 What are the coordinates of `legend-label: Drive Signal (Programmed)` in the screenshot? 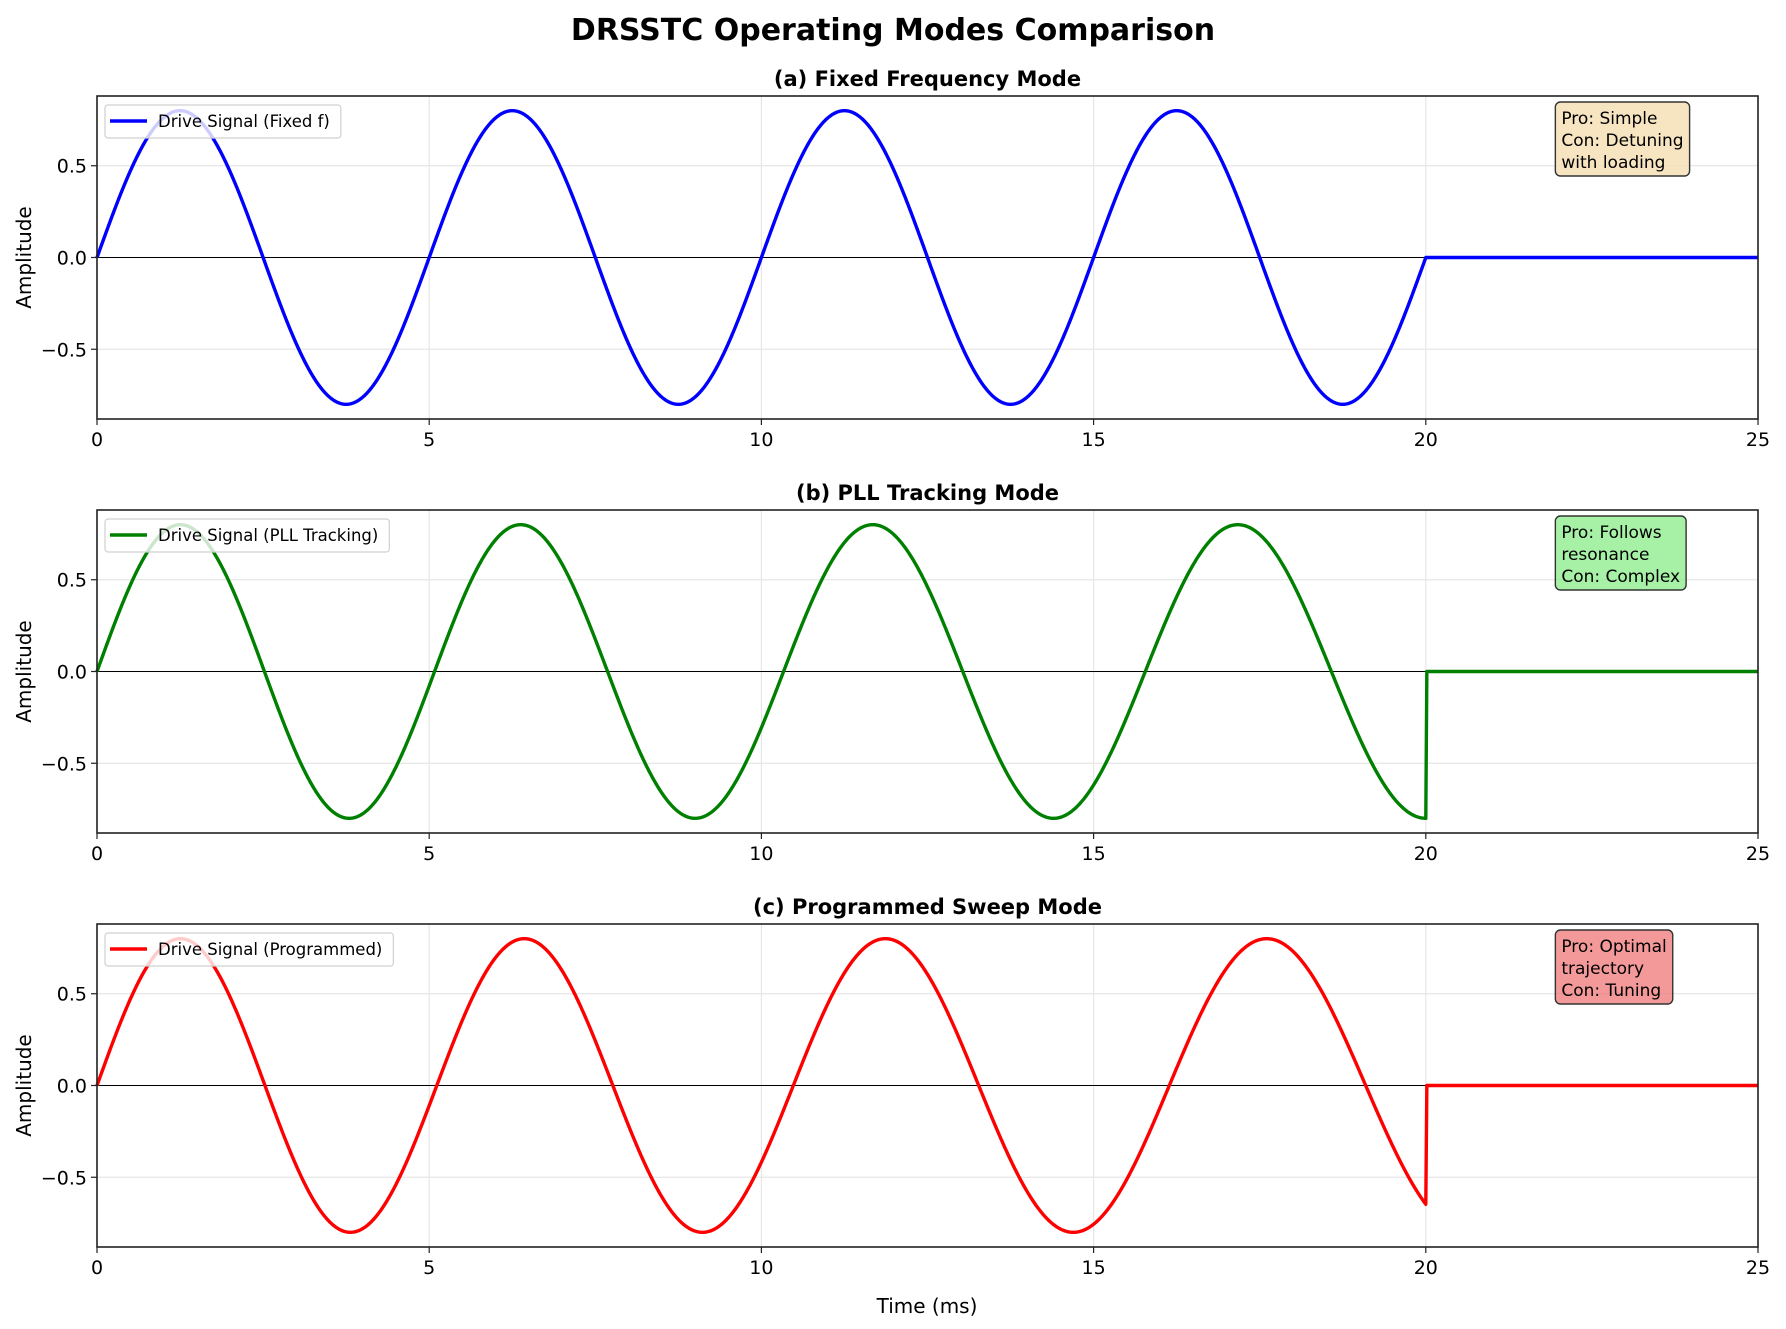 It's located at (270, 949).